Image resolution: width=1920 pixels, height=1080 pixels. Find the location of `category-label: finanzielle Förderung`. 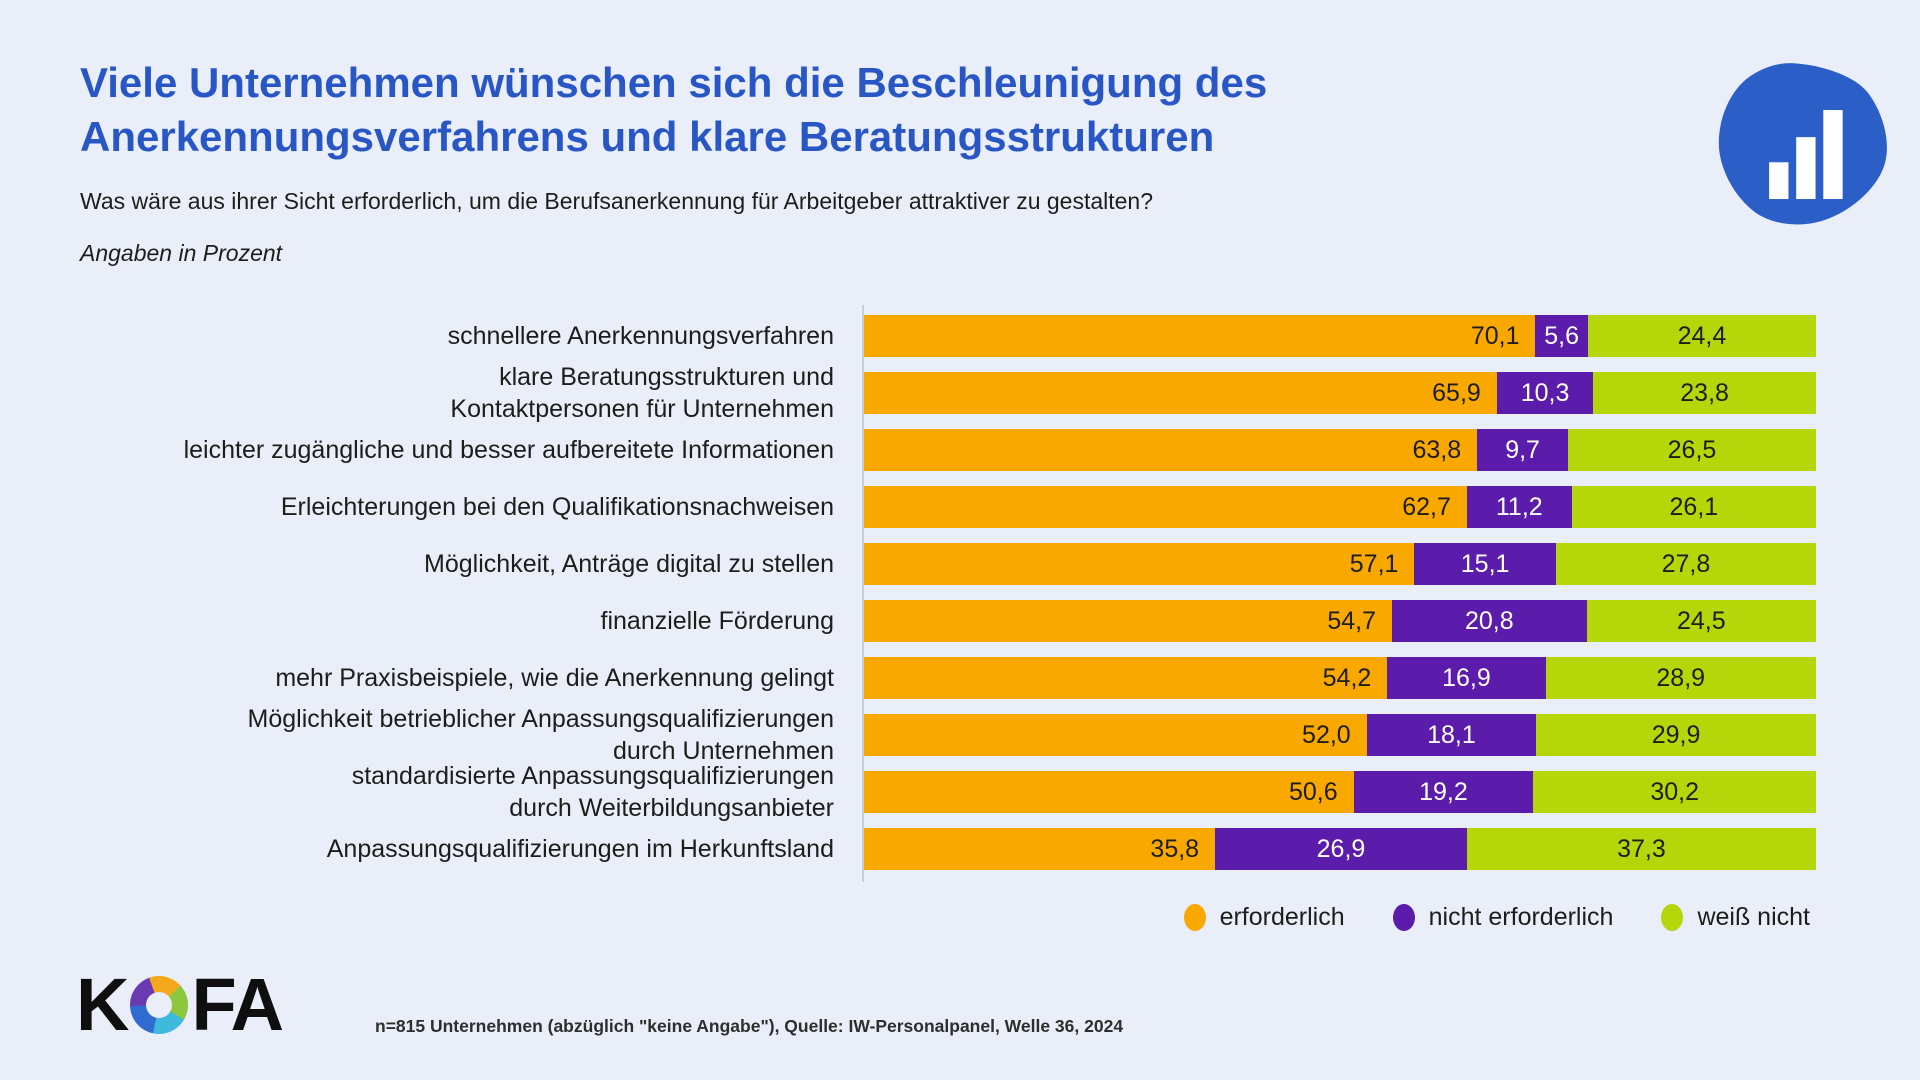

category-label: finanzielle Förderung is located at coordinates (472, 621).